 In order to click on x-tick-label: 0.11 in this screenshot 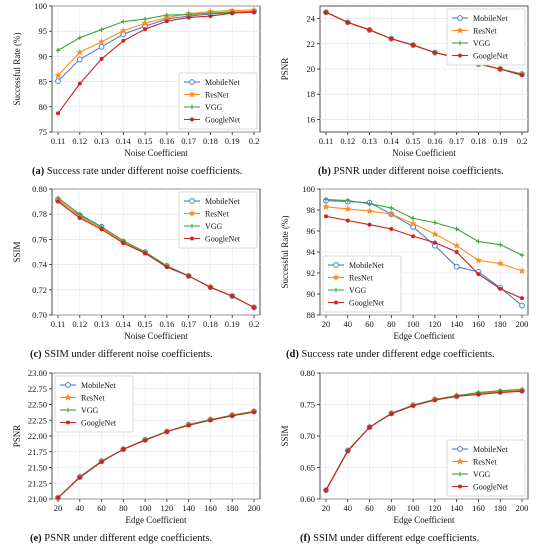, I will do `click(58, 324)`.